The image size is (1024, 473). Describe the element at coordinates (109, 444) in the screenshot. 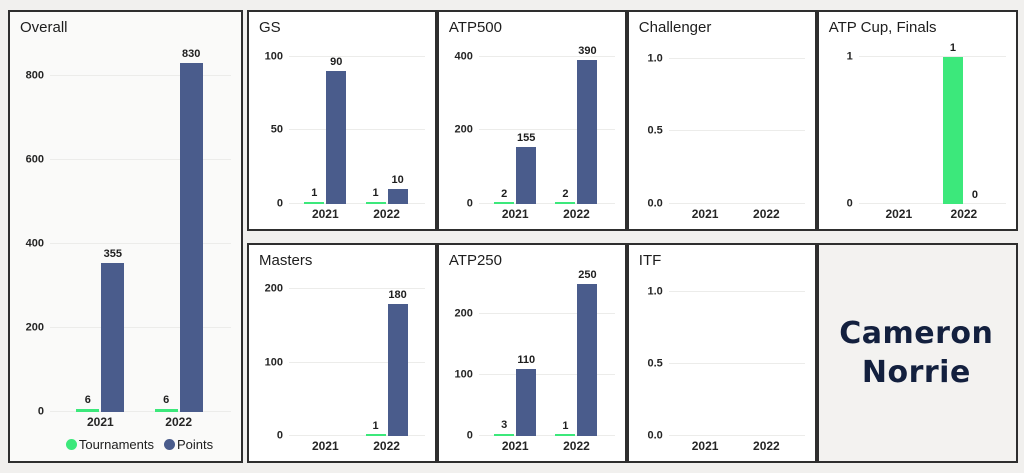

I see `legend-item-tournaments: Tournaments` at that location.